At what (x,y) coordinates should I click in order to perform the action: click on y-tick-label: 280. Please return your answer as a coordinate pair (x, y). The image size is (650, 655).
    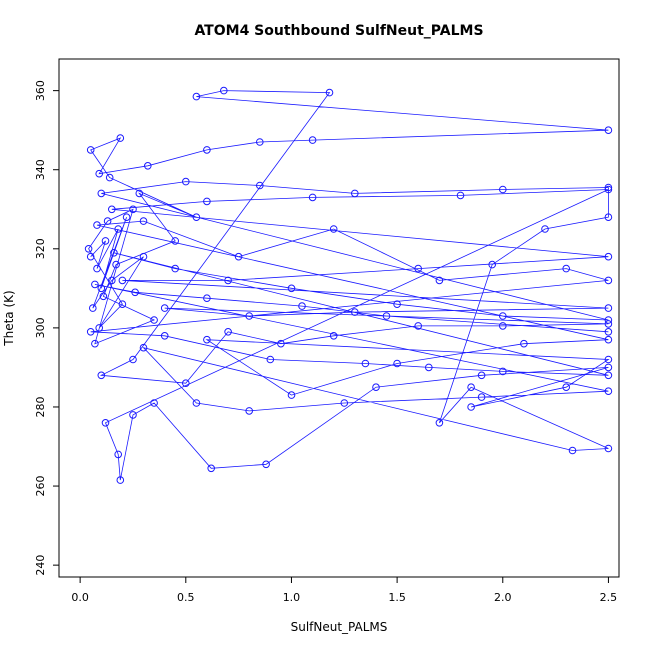
    Looking at the image, I should click on (40, 406).